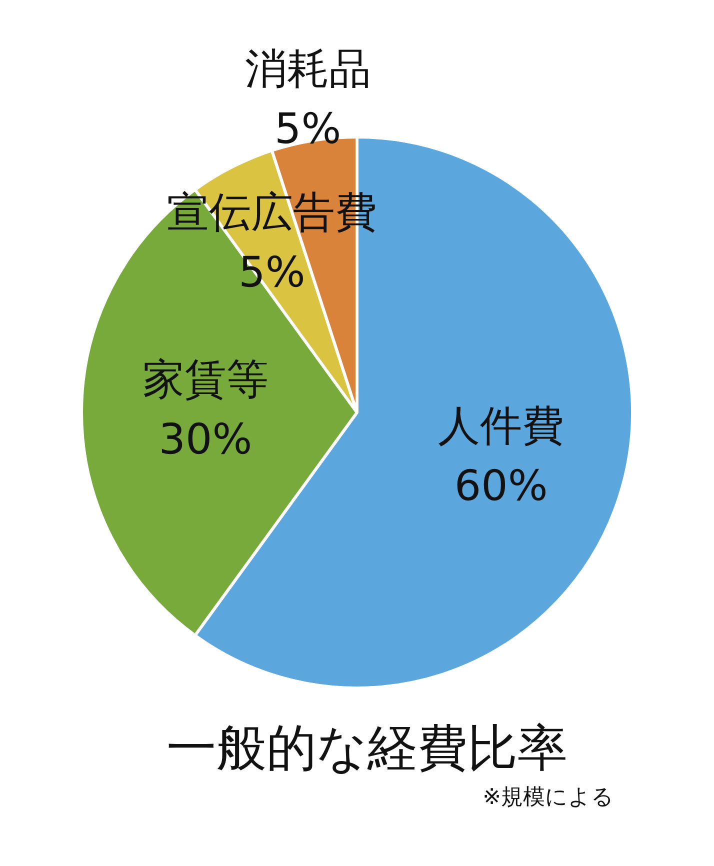 The width and height of the screenshot is (714, 866). Describe the element at coordinates (205, 379) in the screenshot. I see `slice-label: 家賃等` at that location.